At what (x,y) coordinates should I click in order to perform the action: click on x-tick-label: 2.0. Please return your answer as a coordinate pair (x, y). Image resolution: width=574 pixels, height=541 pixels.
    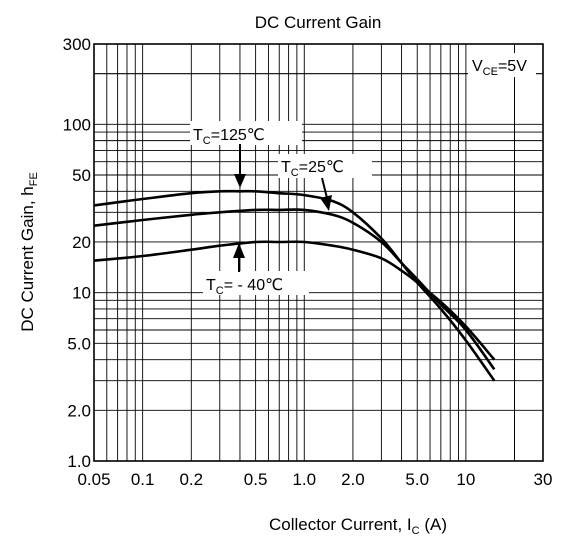
    Looking at the image, I should click on (353, 479).